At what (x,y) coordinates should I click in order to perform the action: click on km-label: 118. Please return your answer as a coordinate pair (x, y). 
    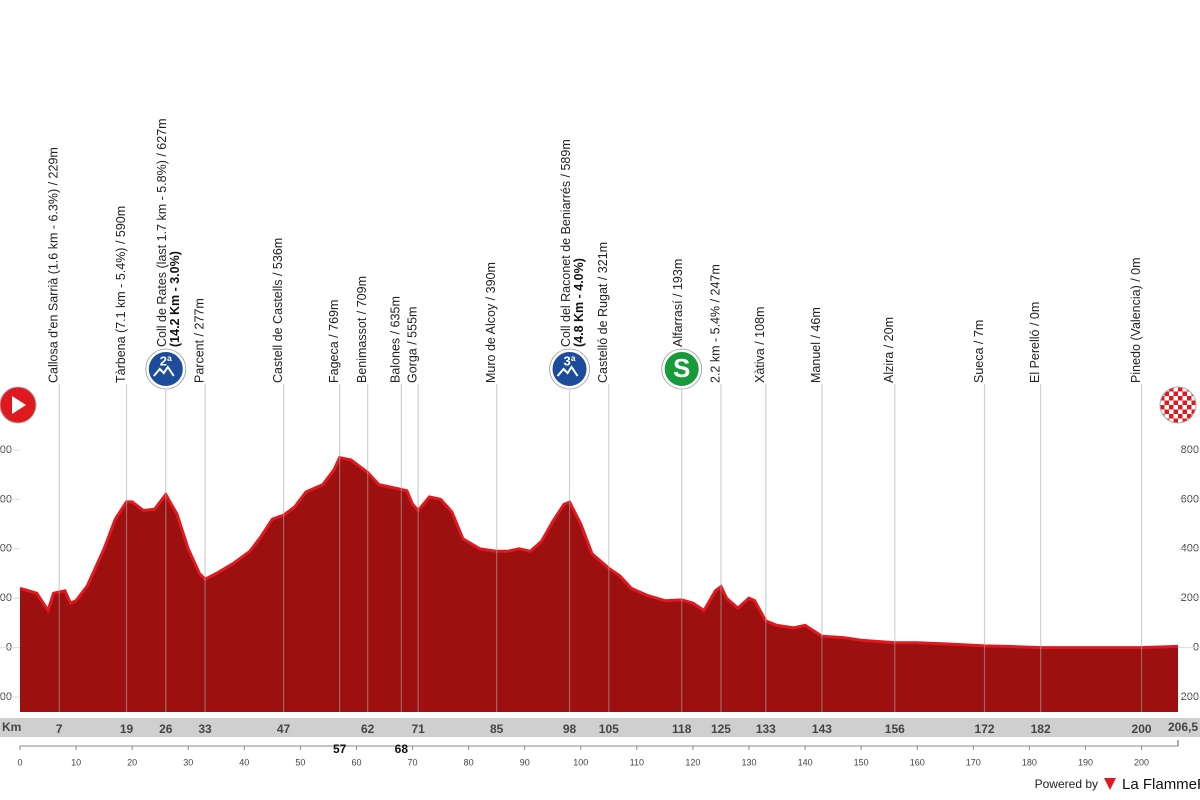
    Looking at the image, I should click on (682, 729).